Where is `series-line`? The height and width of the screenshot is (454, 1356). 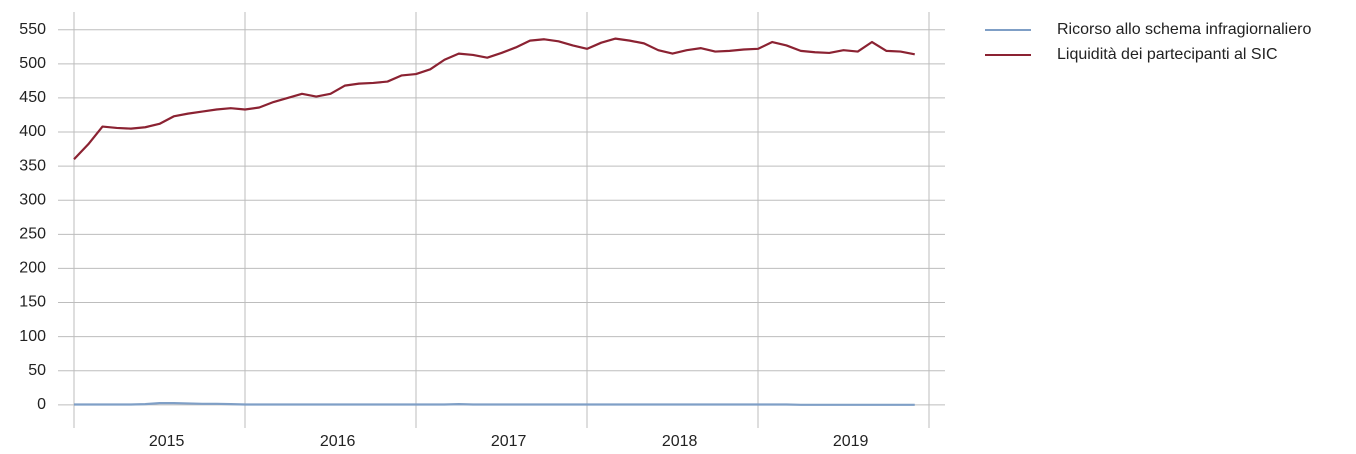
series-line is located at coordinates (494, 404).